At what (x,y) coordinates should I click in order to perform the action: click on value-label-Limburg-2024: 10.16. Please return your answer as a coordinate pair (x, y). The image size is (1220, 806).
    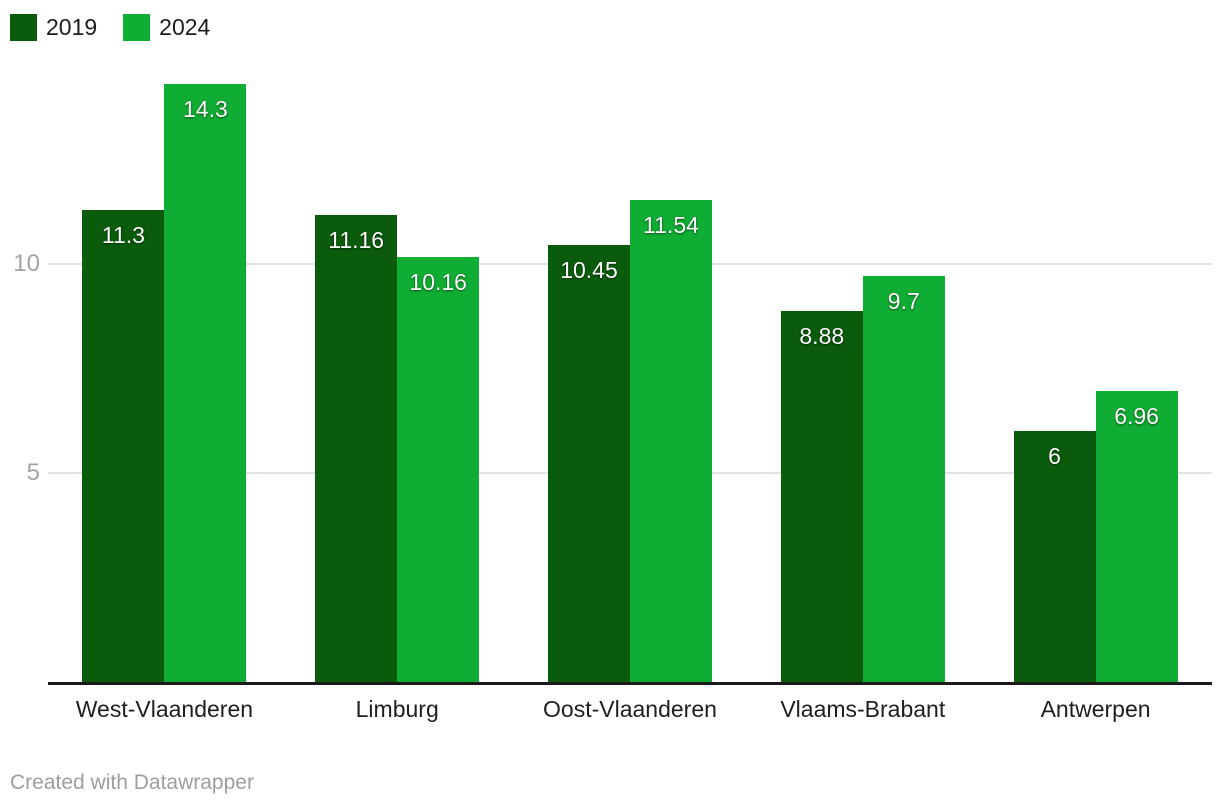
    Looking at the image, I should click on (438, 282).